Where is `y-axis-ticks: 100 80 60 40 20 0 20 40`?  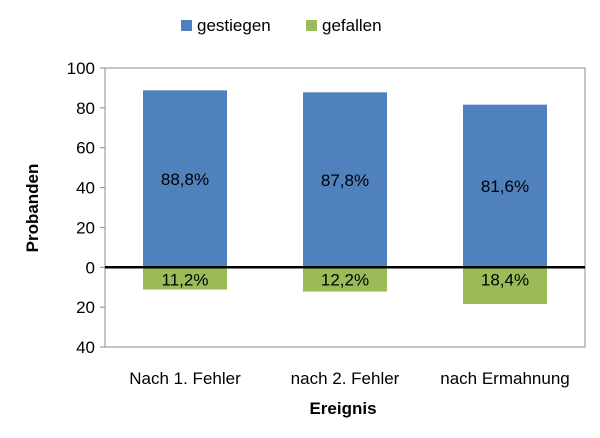 y-axis-ticks: 100 80 60 40 20 0 20 40 is located at coordinates (86, 208).